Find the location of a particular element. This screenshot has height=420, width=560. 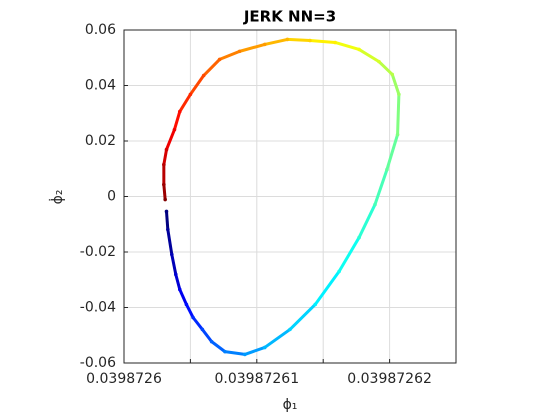

y-tick-label: 0.02 is located at coordinates (100, 141).